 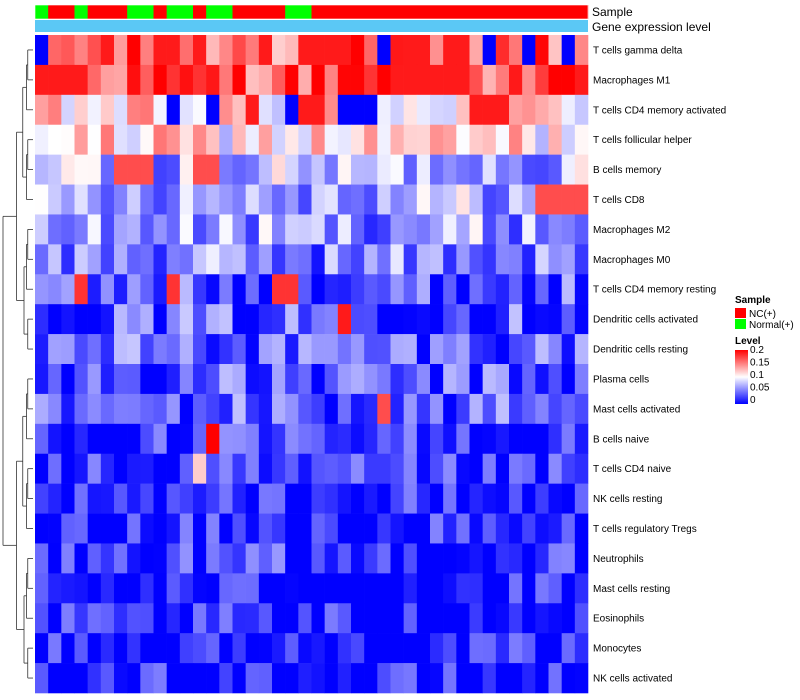 I want to click on sample-bar-outline, so click(x=311, y=12).